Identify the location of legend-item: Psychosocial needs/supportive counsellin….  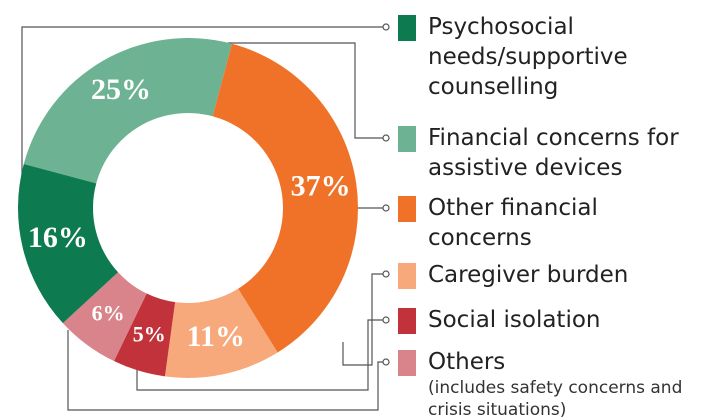
(538, 57).